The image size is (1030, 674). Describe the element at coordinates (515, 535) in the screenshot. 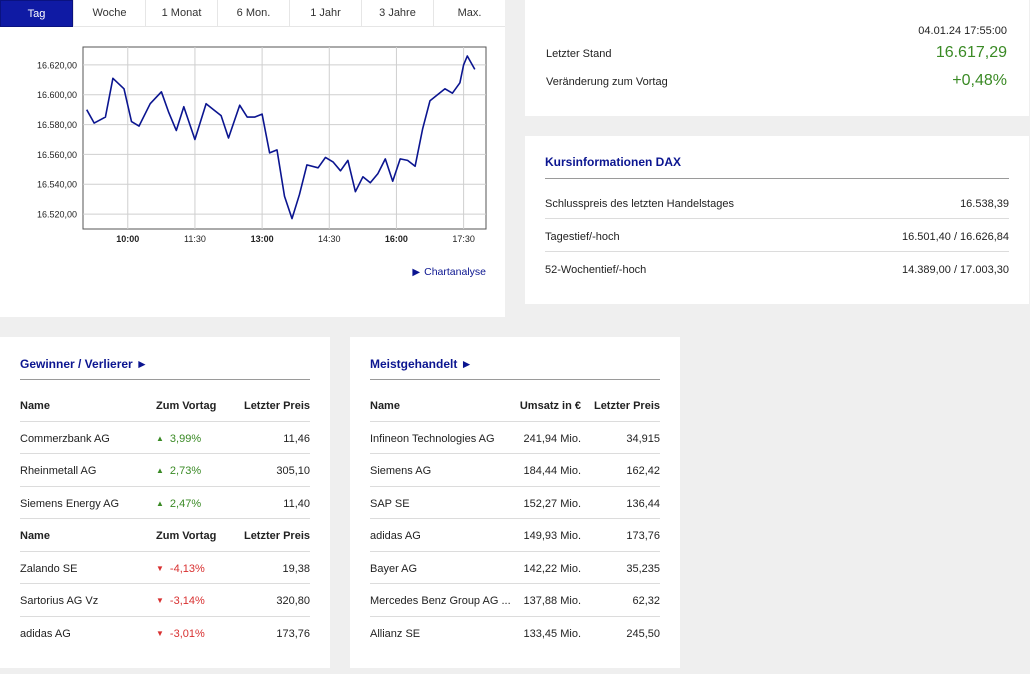

I see `table-row: adidas AG 149,93 Mio. 173,76` at that location.